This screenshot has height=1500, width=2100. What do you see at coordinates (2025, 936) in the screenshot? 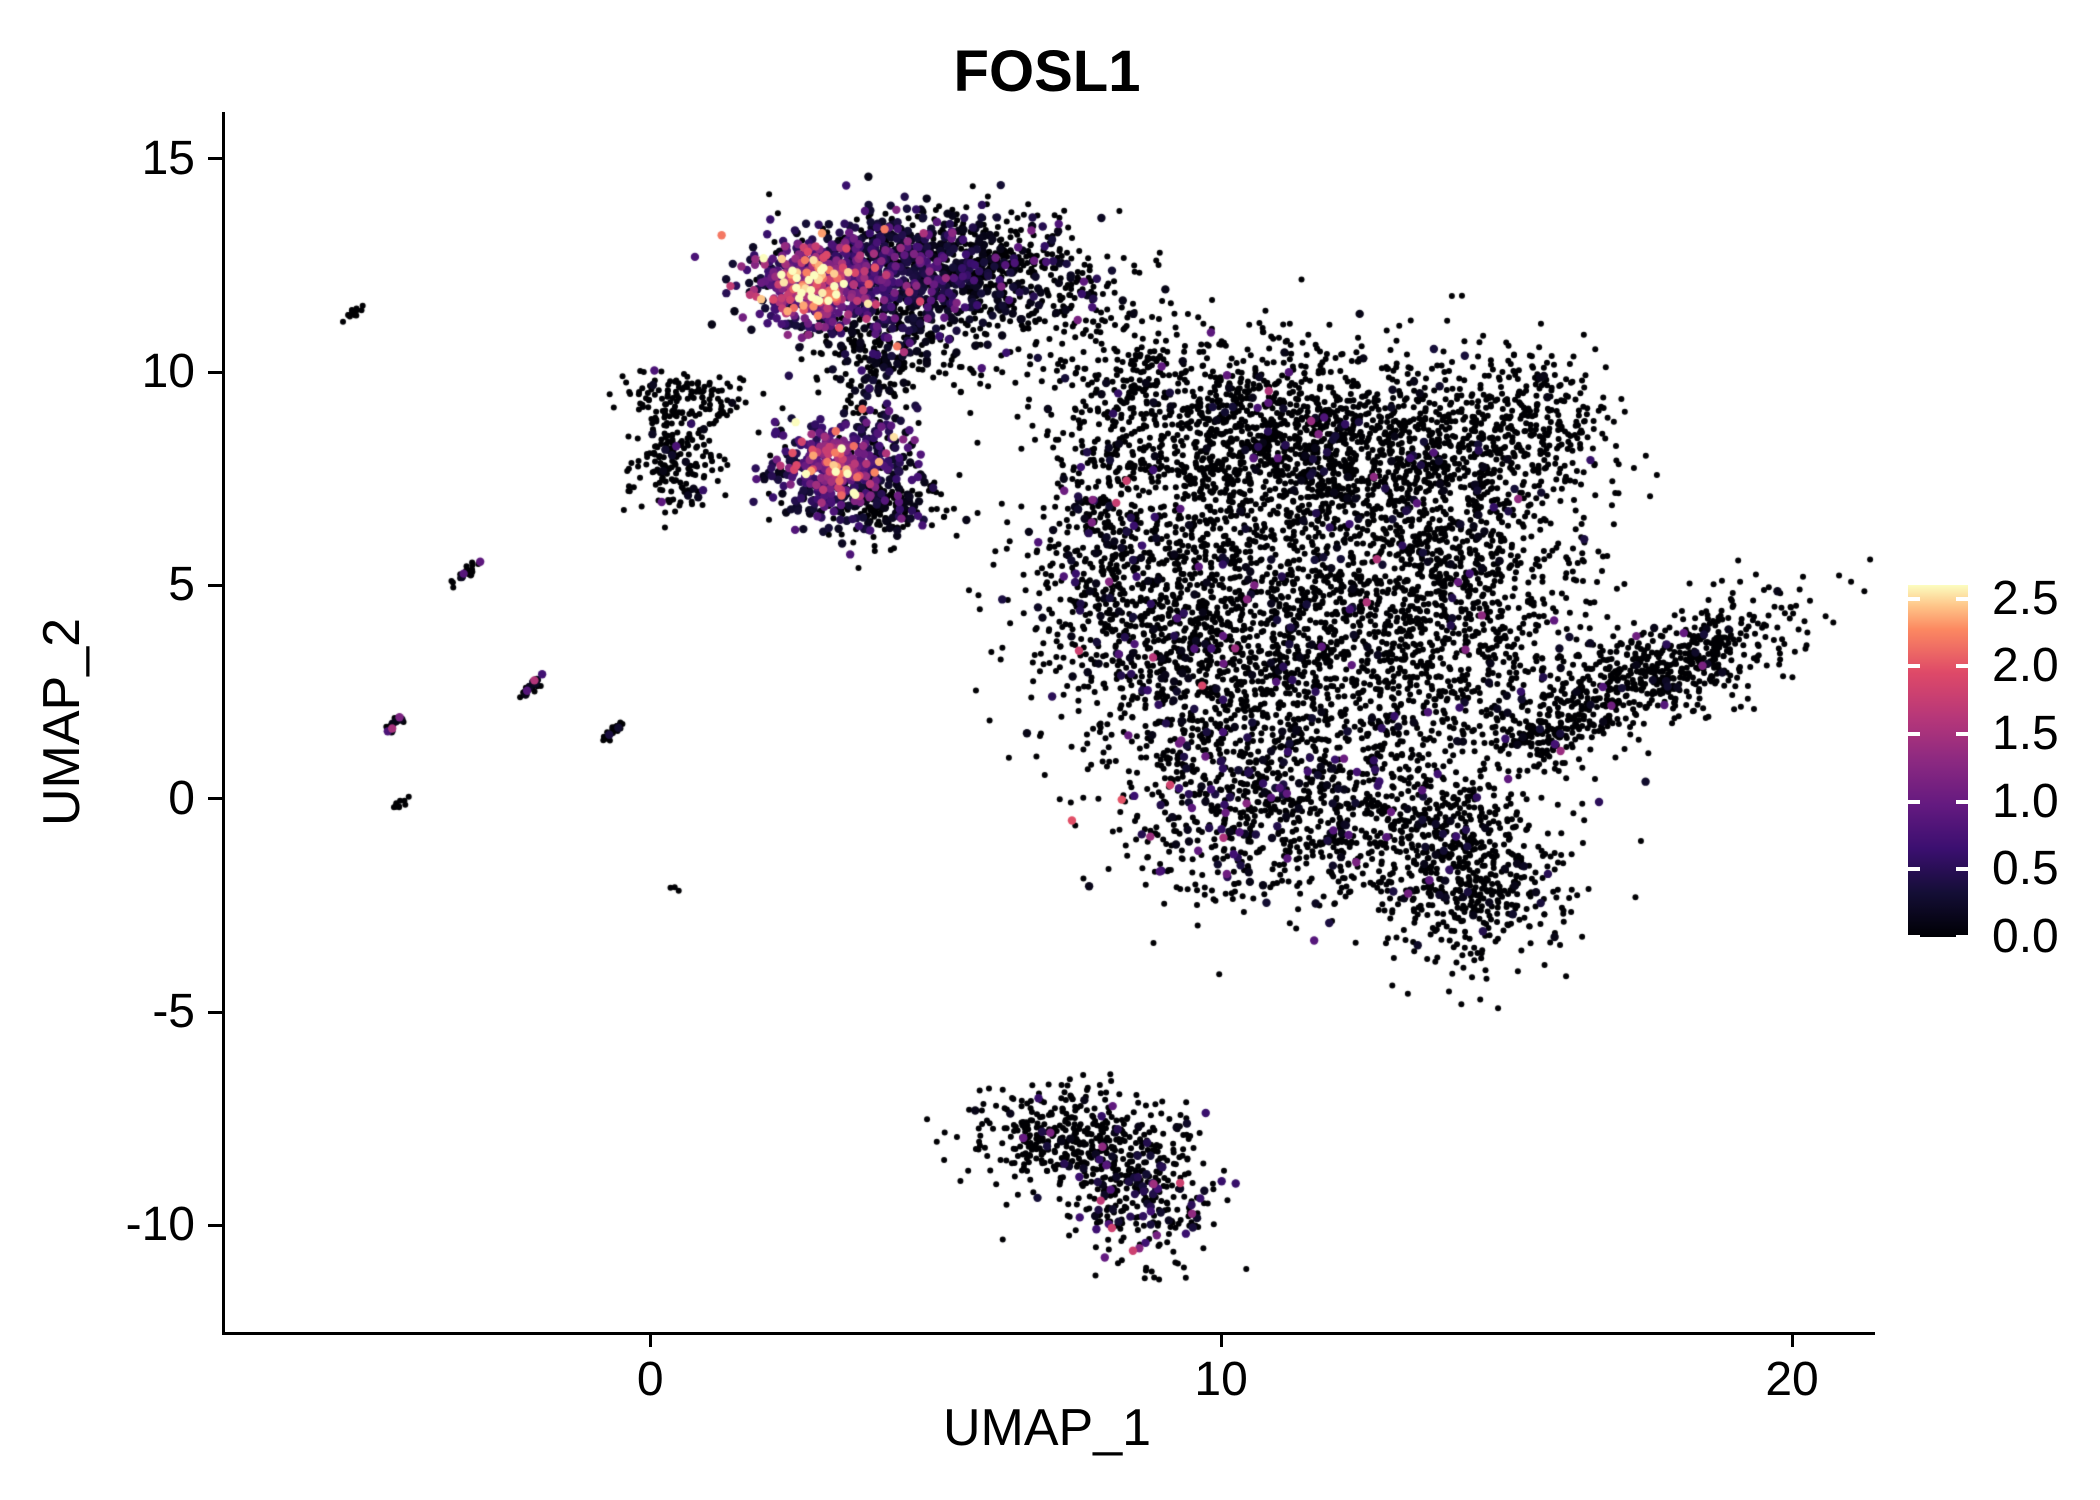
I see `legend-tick-label: 0.0` at bounding box center [2025, 936].